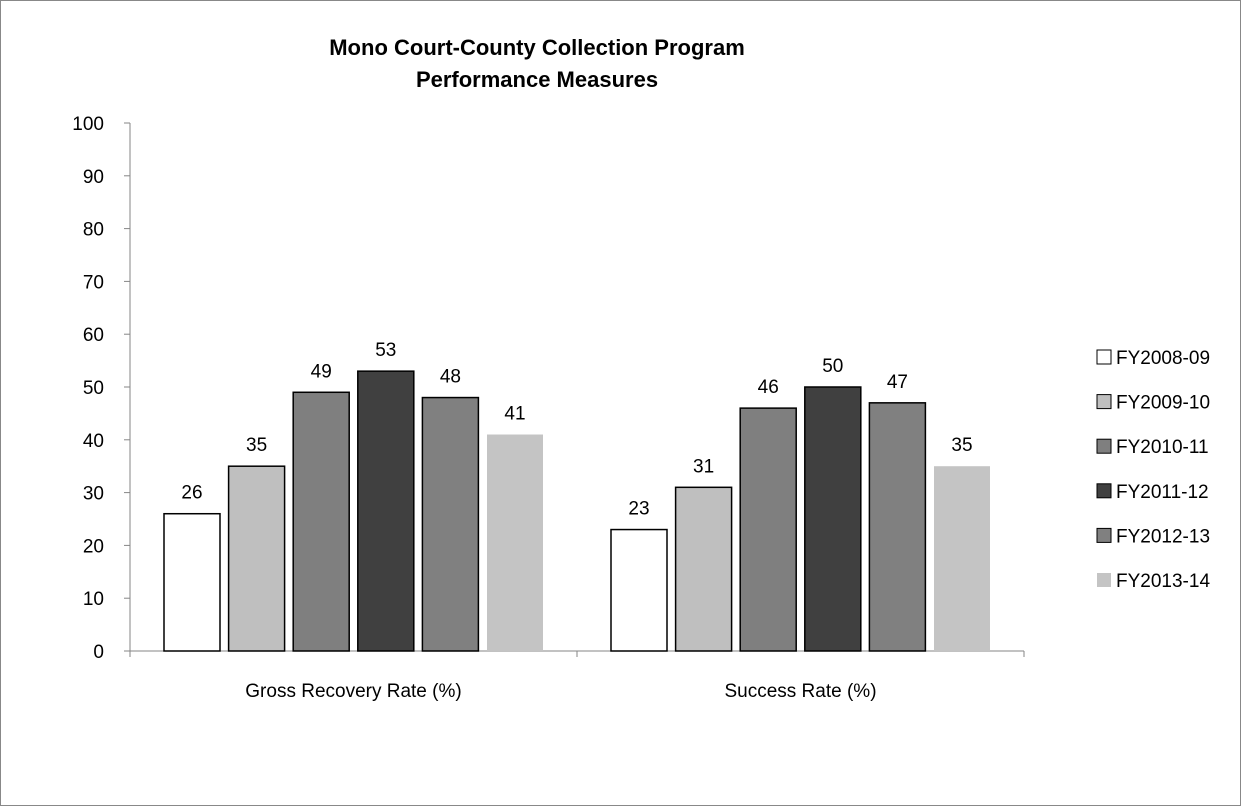 This screenshot has width=1241, height=806. What do you see at coordinates (93, 599) in the screenshot?
I see `y-tick-label: 10` at bounding box center [93, 599].